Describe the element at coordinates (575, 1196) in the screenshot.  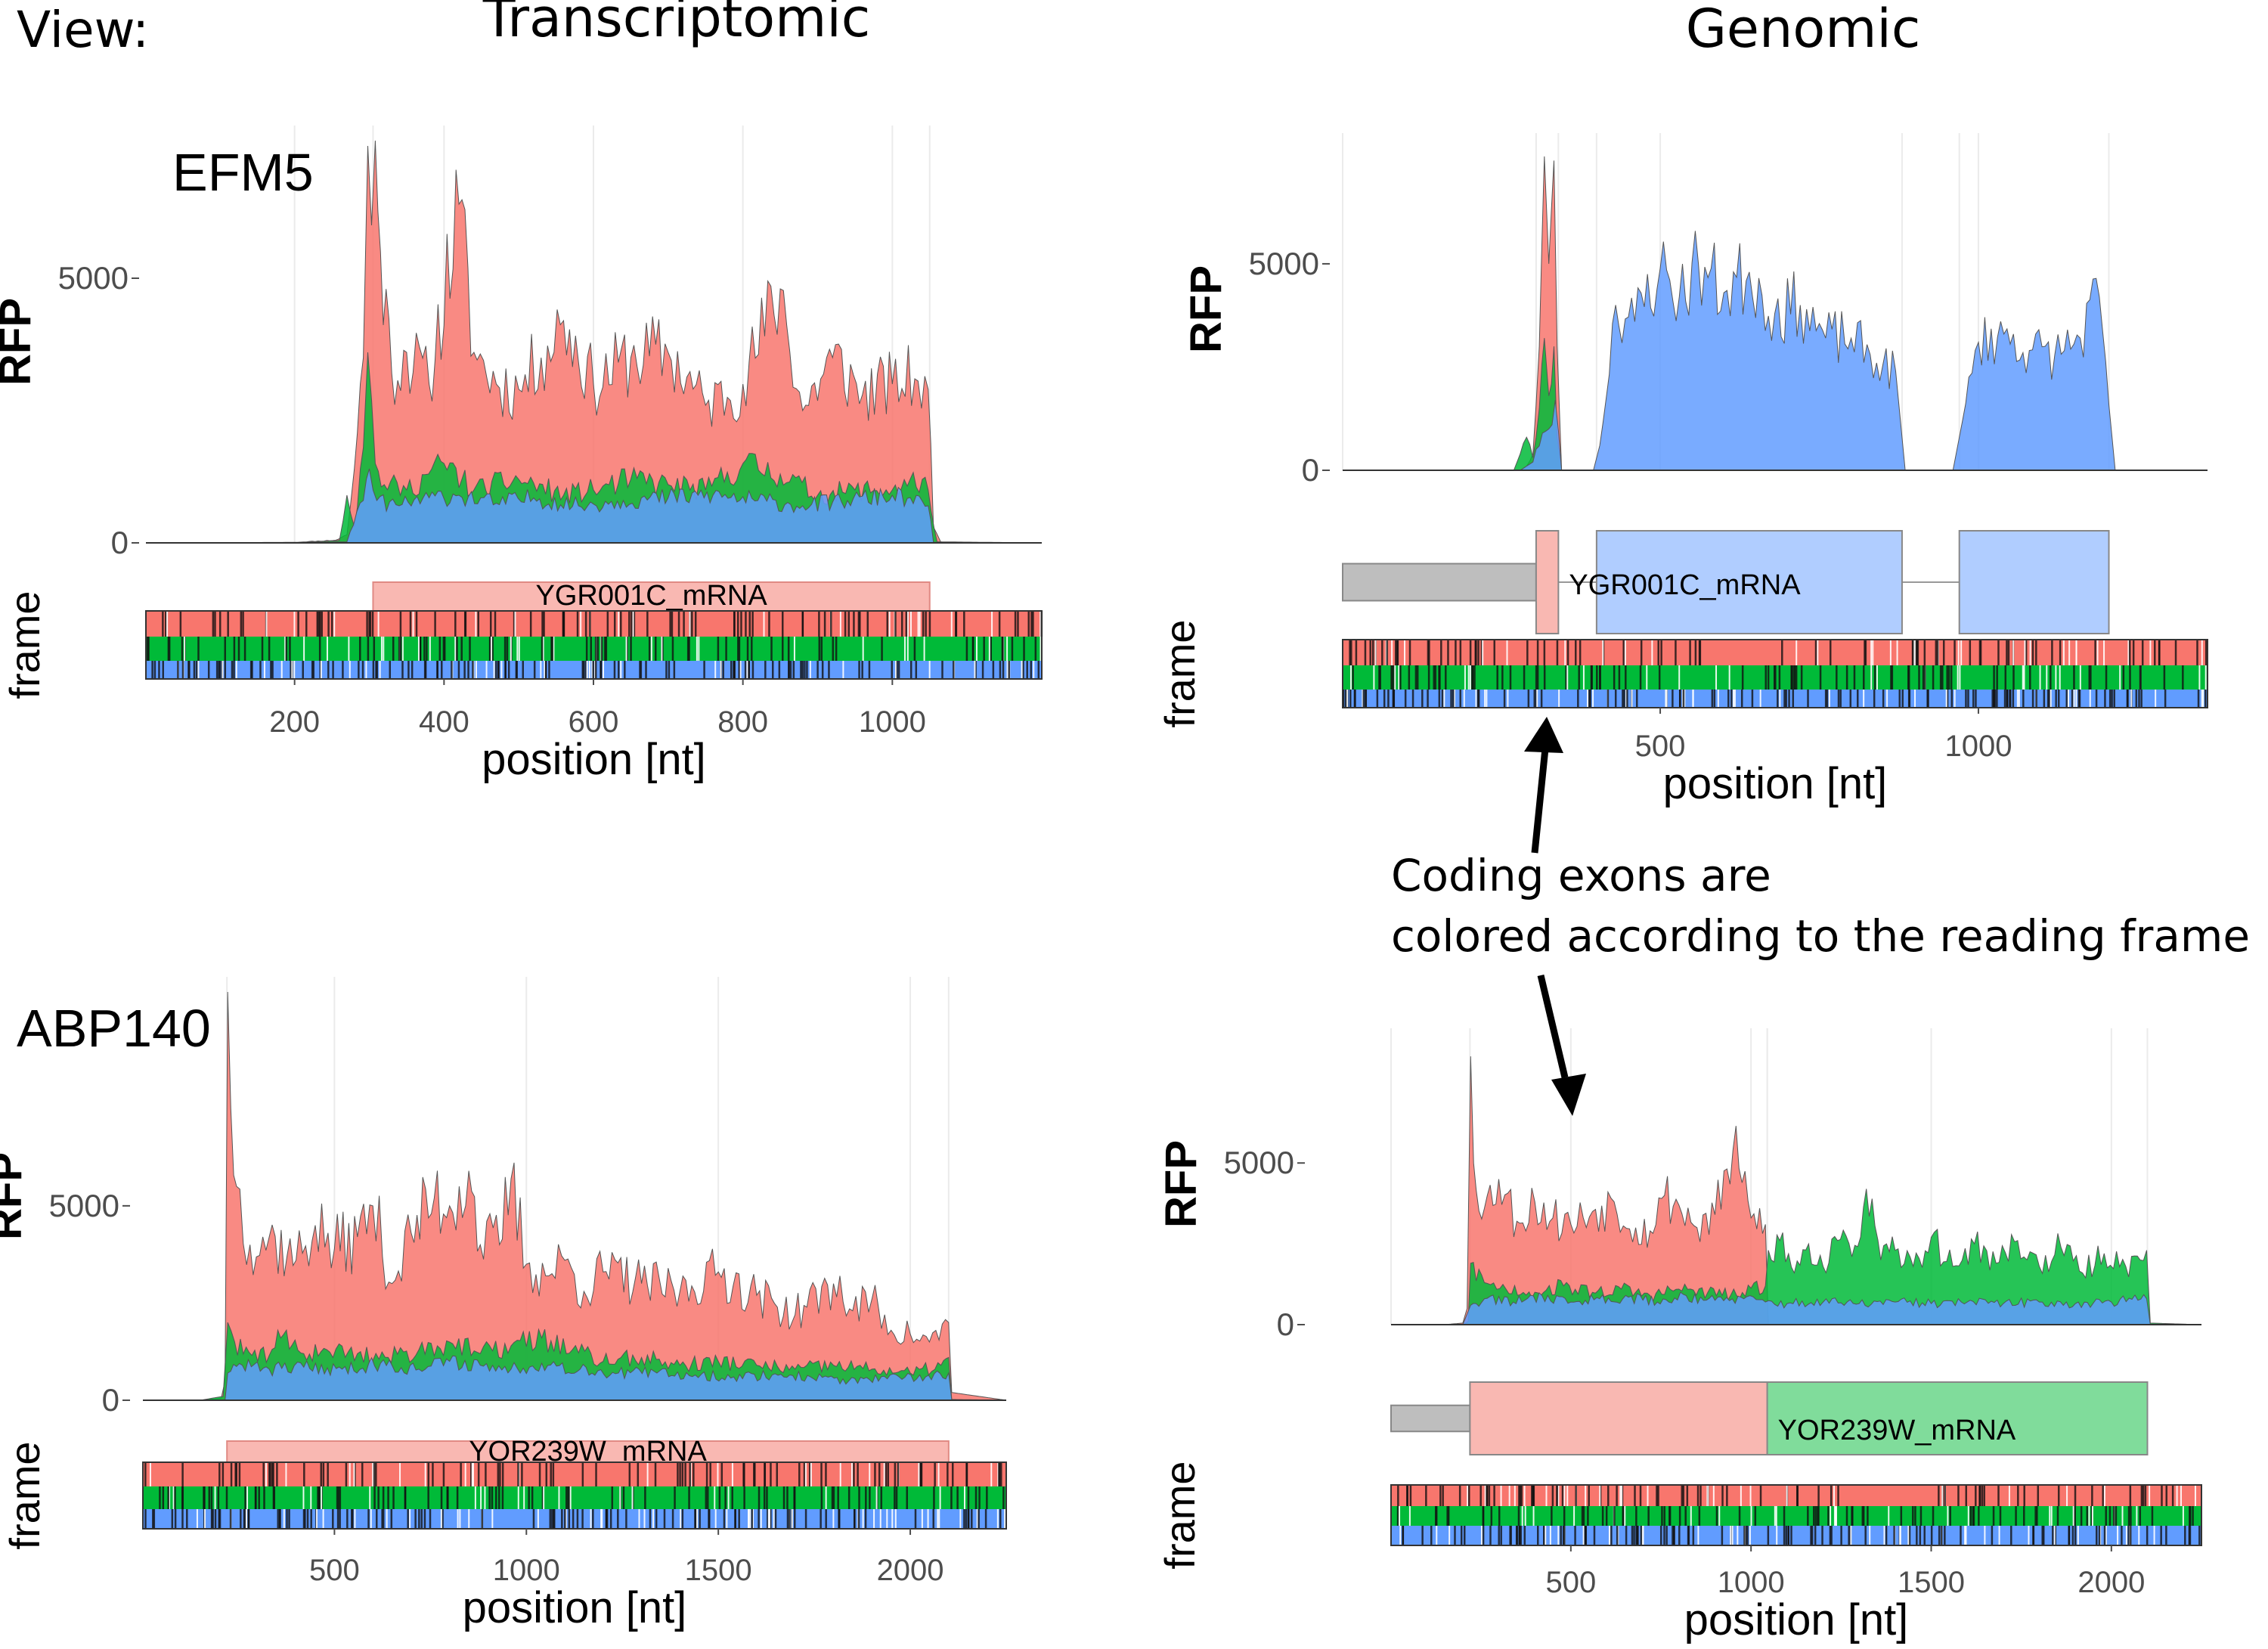
I see `area-series-frame0` at that location.